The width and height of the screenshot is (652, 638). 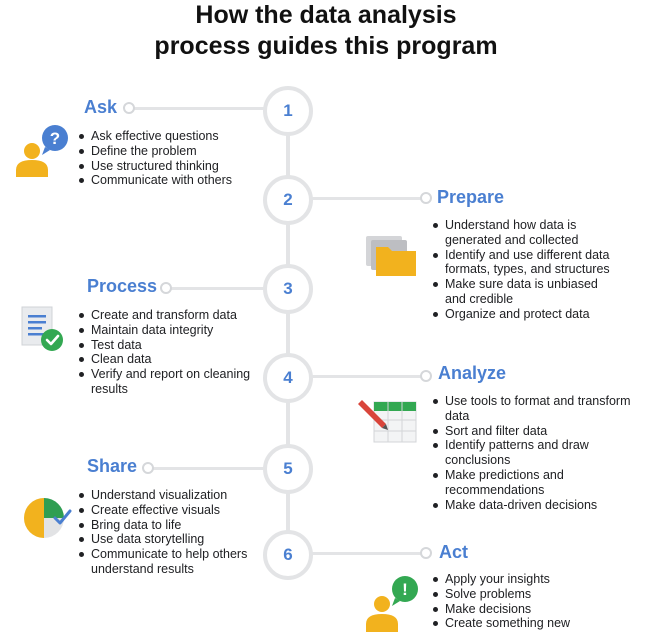 What do you see at coordinates (525, 623) in the screenshot?
I see `list-item: Create something new` at bounding box center [525, 623].